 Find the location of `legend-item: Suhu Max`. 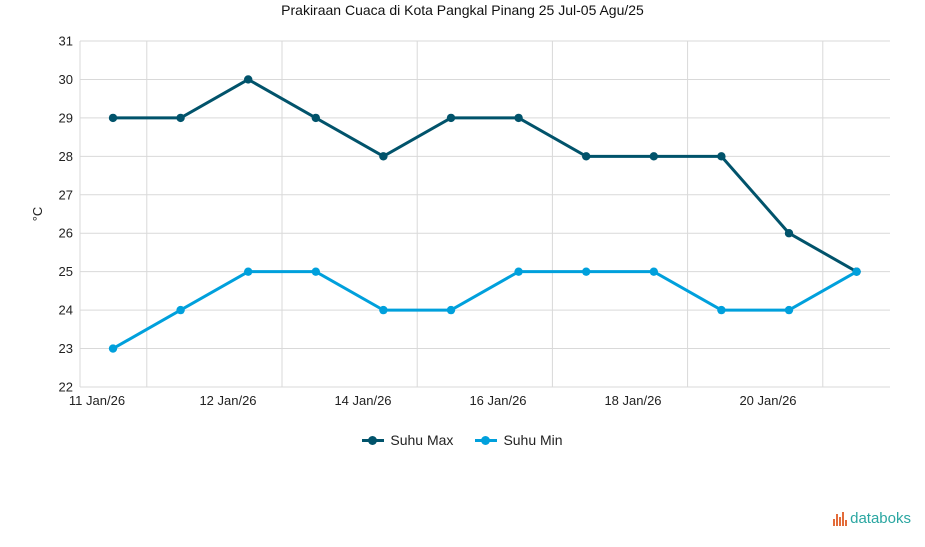

legend-item: Suhu Max is located at coordinates (407, 440).